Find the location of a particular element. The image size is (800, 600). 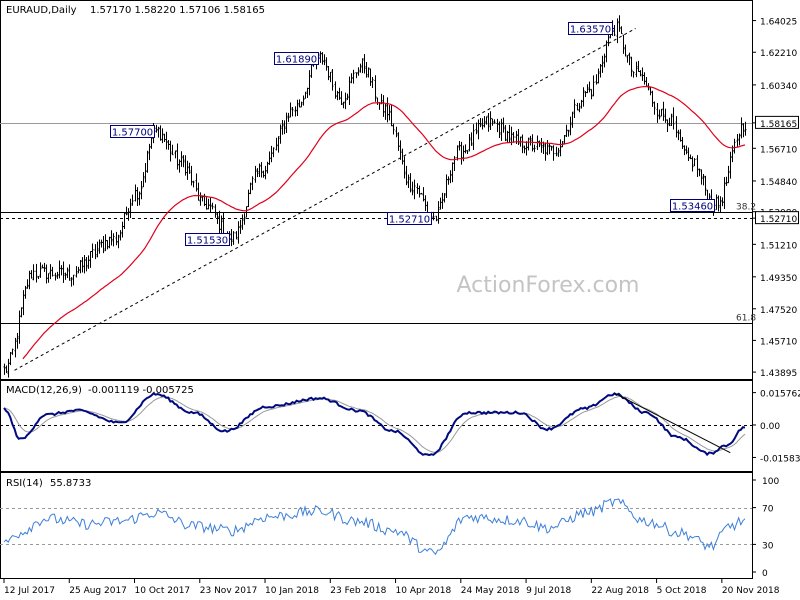

x-tick-label: 23 Feb 2018 is located at coordinates (358, 591).